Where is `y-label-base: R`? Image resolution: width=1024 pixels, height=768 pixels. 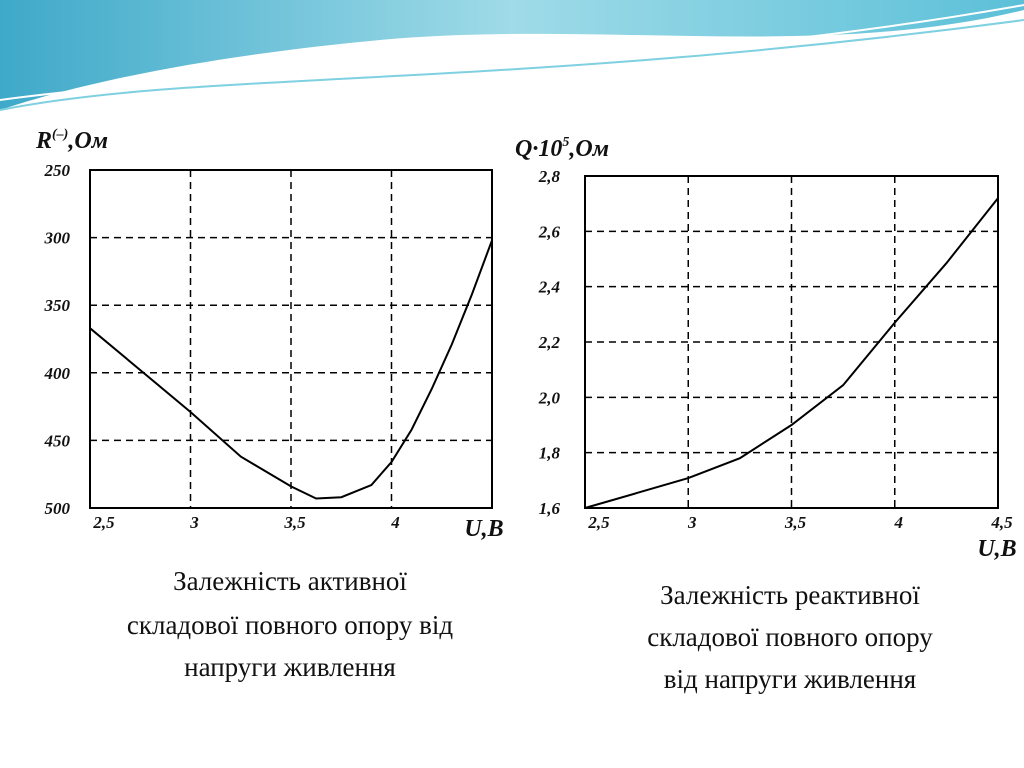
y-label-base: R is located at coordinates (43, 141).